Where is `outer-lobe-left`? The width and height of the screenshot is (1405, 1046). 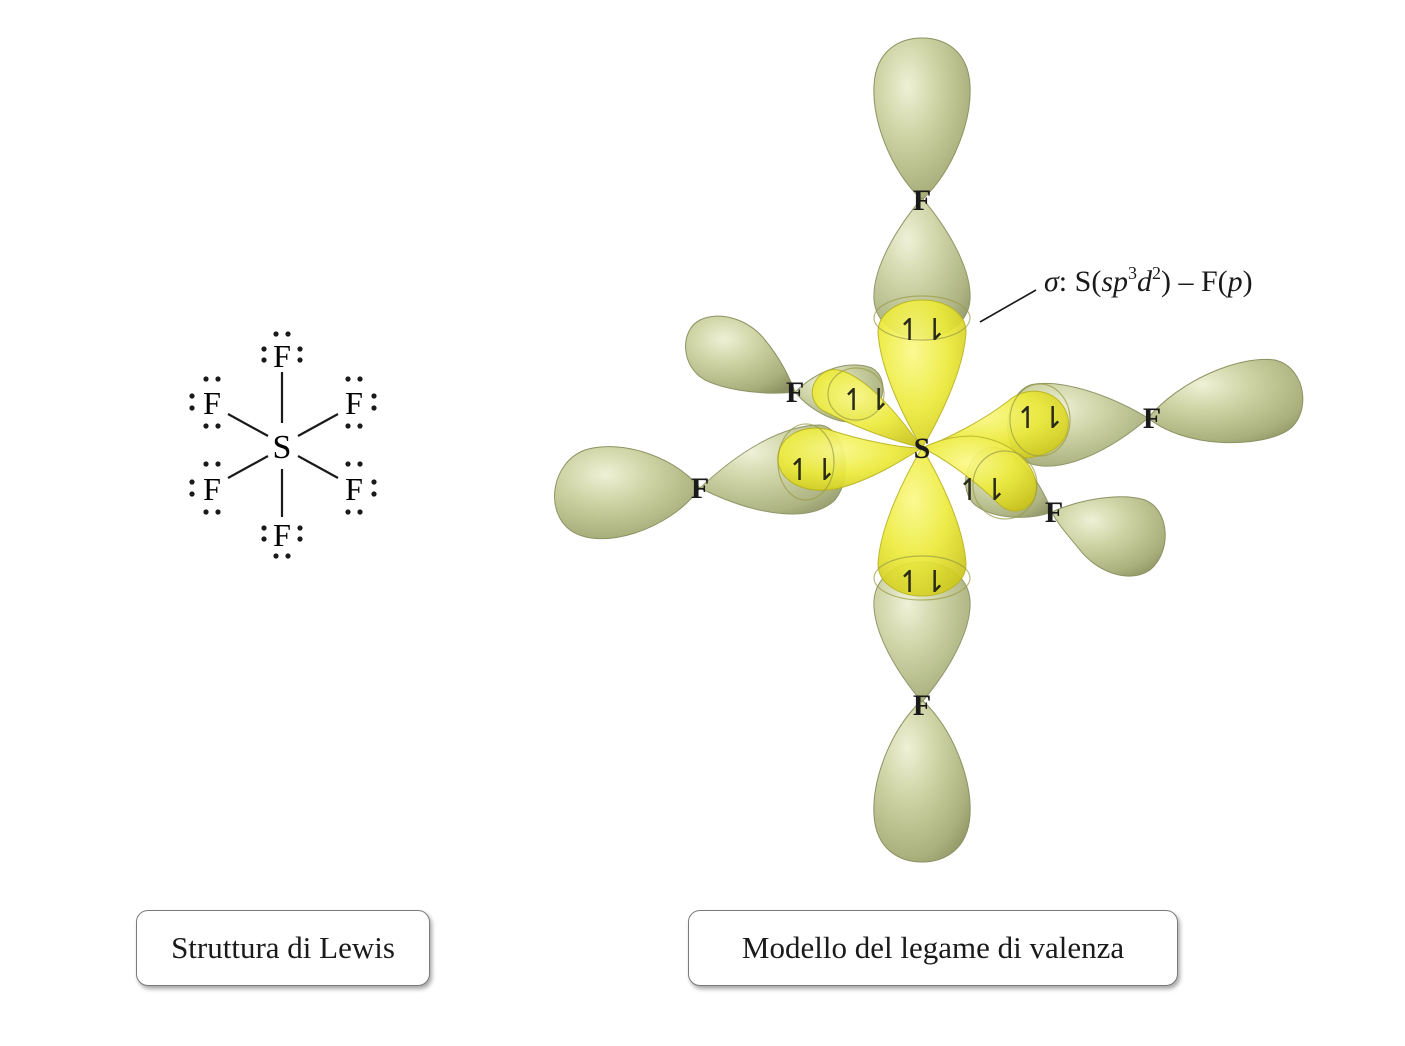
outer-lobe-left is located at coordinates (627, 493).